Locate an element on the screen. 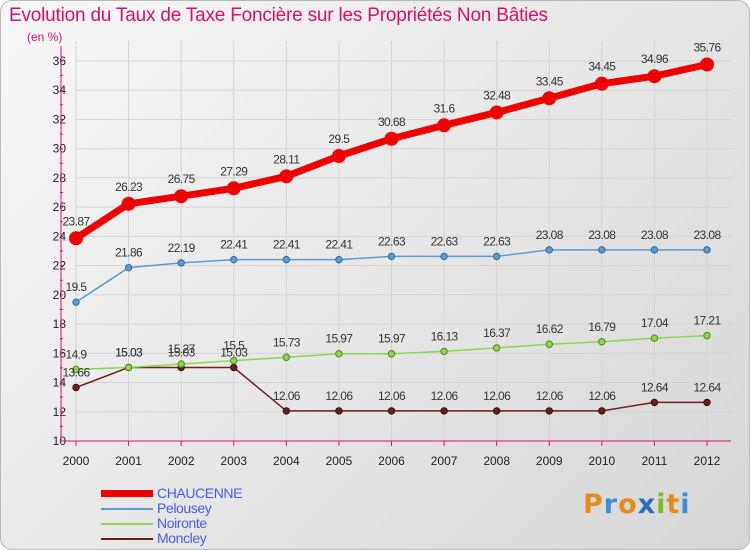 This screenshot has height=550, width=750. x-tick-label: 2008 is located at coordinates (496, 461).